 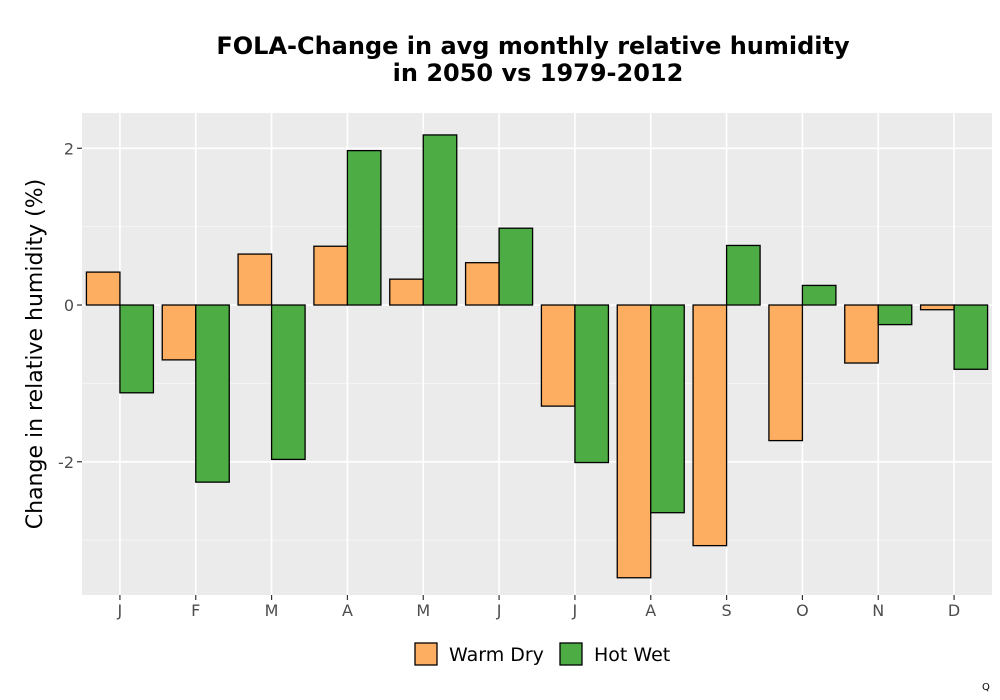 What do you see at coordinates (195, 610) in the screenshot?
I see `x-tick-label: F` at bounding box center [195, 610].